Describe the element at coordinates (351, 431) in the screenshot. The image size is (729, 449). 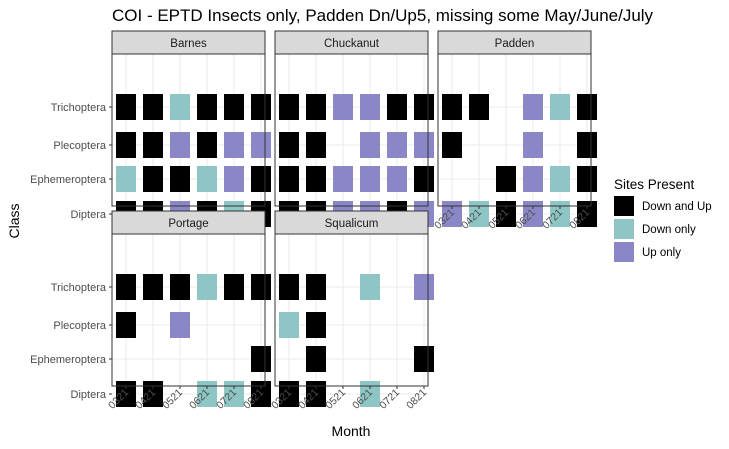
I see `x-axis-label: Month` at that location.